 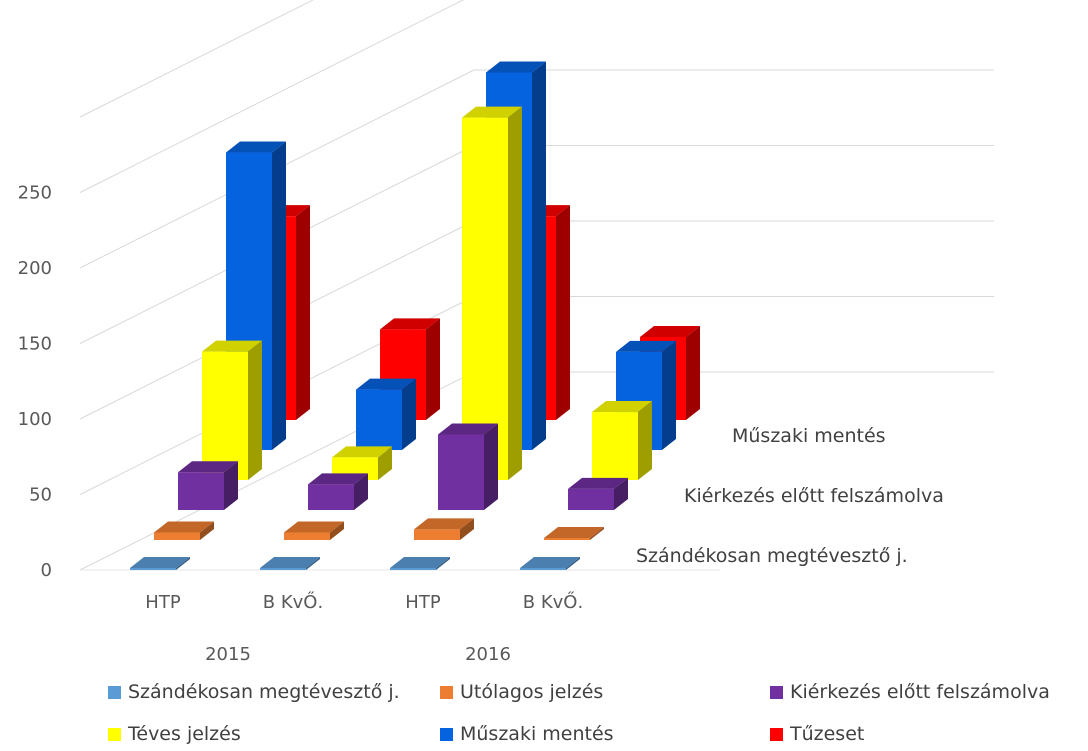 I want to click on depth-axis-label: Kiérkezés előtt felszámolva, so click(x=814, y=496).